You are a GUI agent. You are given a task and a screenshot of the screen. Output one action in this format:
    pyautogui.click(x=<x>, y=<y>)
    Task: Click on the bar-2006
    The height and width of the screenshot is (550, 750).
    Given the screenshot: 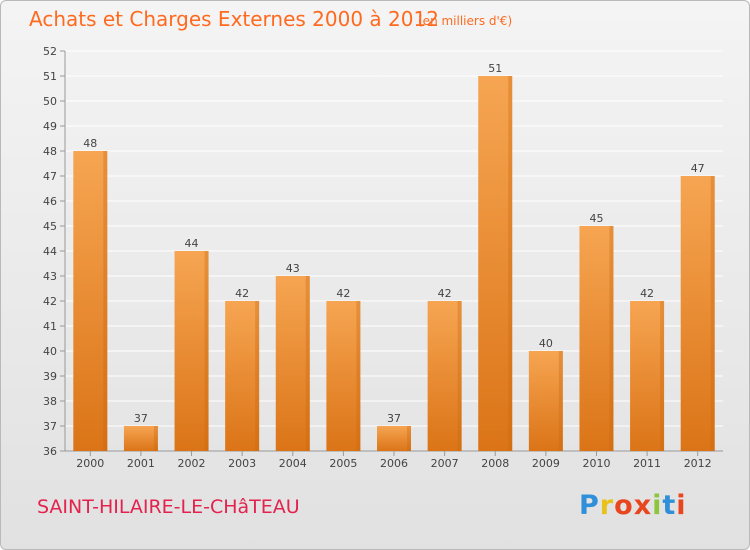 What is the action you would take?
    pyautogui.click(x=394, y=438)
    